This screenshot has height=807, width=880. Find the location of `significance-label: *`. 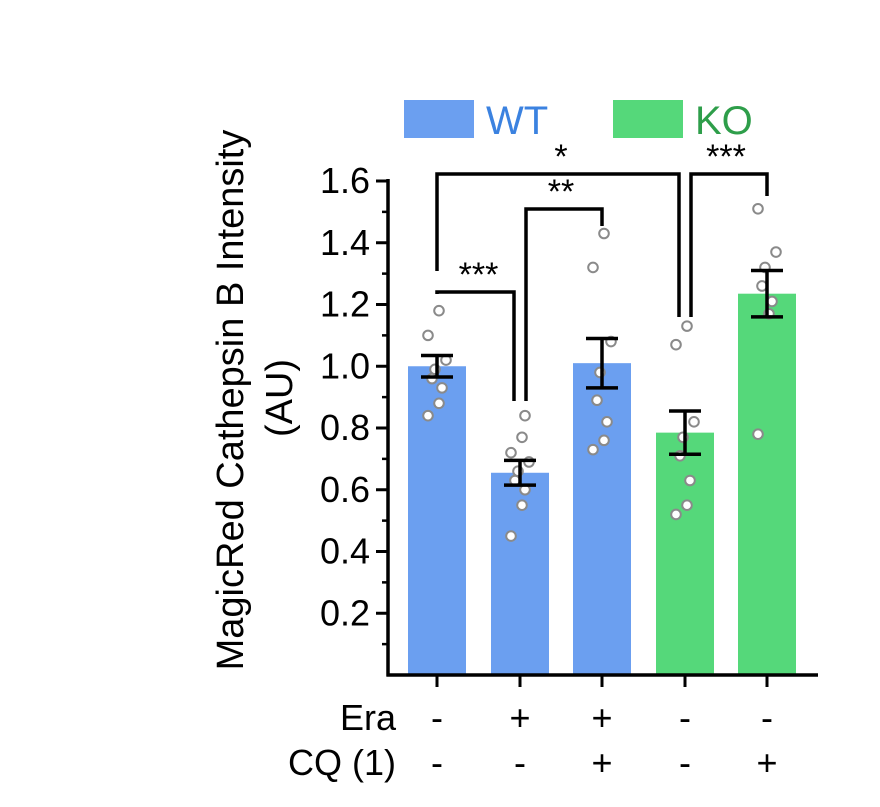

significance-label: * is located at coordinates (560, 157).